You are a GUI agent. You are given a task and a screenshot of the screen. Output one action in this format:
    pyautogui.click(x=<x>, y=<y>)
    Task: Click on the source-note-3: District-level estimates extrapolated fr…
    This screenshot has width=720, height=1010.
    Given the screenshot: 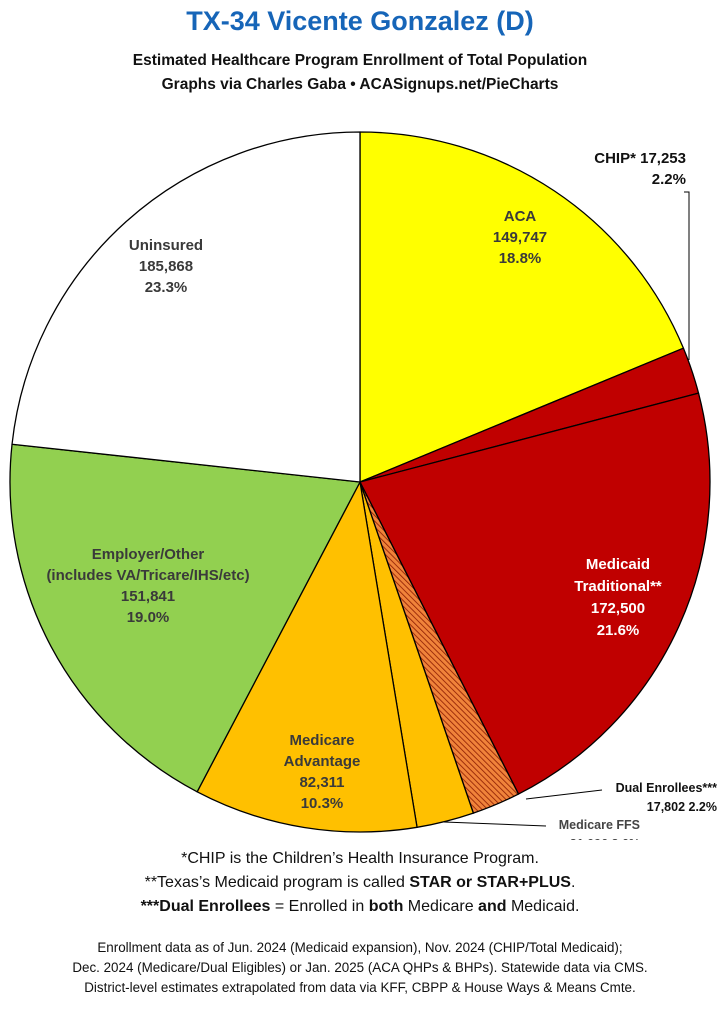 What is the action you would take?
    pyautogui.click(x=360, y=987)
    